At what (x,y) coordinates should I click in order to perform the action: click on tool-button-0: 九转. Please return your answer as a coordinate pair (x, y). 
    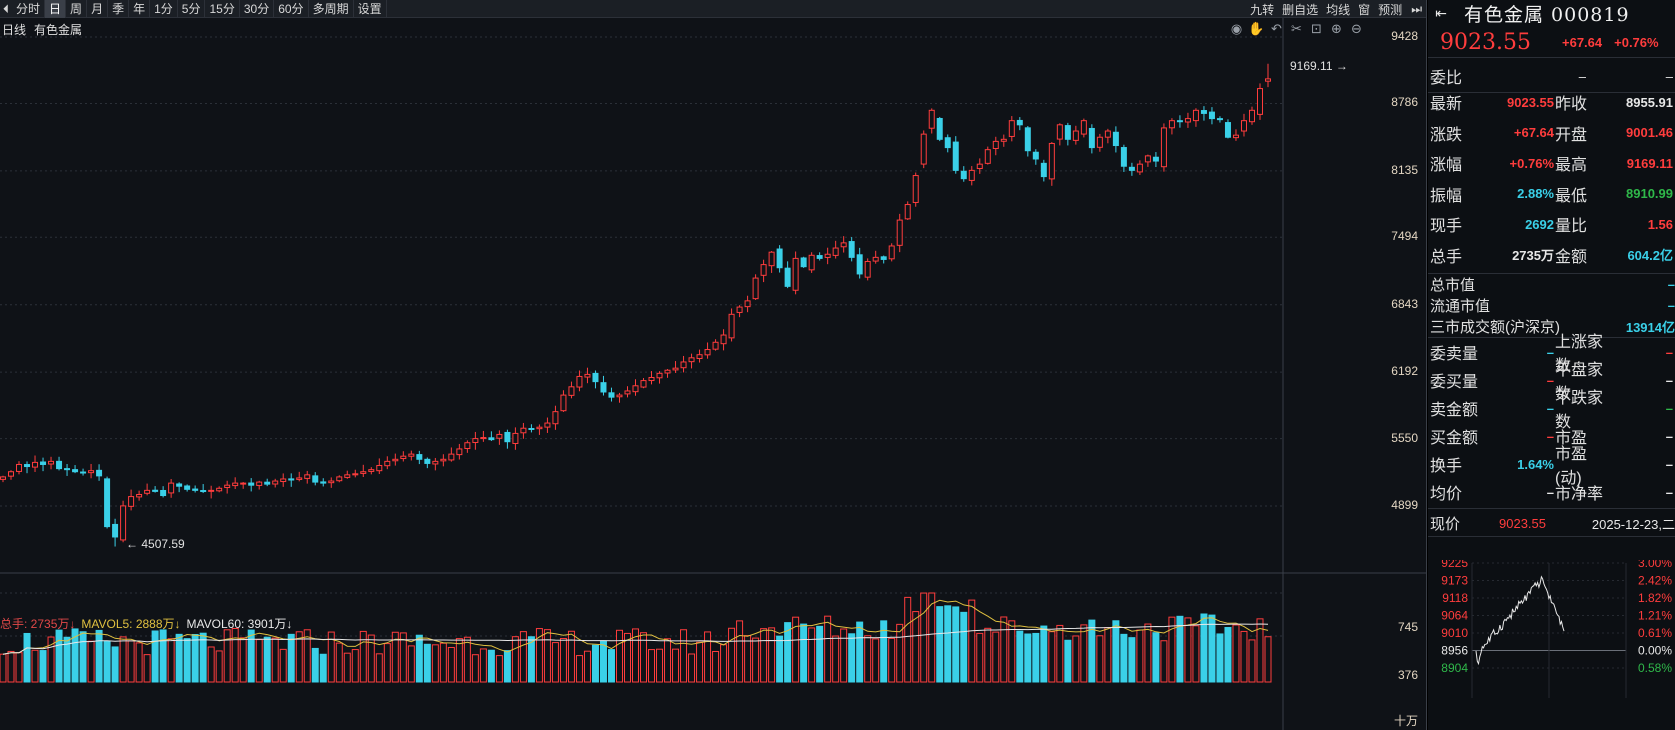
    Looking at the image, I should click on (1262, 9).